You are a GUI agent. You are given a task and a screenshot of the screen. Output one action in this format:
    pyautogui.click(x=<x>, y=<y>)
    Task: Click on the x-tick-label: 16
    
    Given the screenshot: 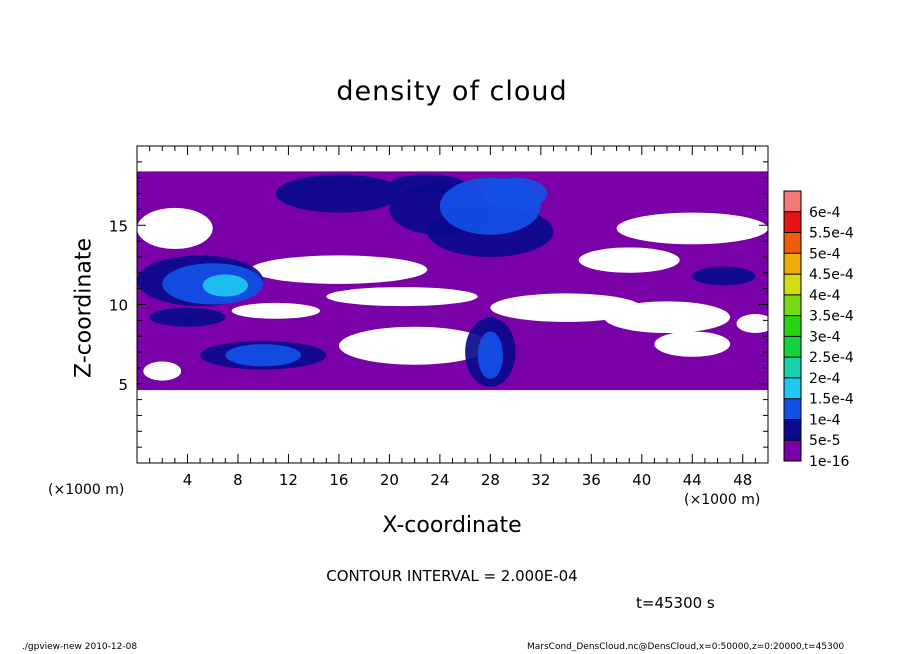 What is the action you would take?
    pyautogui.click(x=338, y=480)
    